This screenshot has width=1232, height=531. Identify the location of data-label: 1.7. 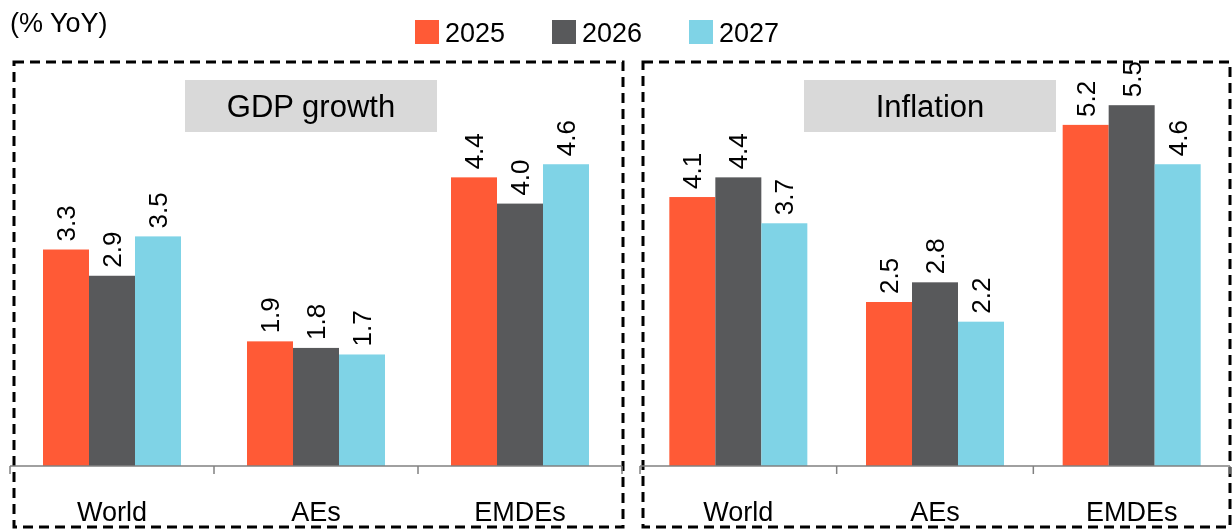
(362, 328).